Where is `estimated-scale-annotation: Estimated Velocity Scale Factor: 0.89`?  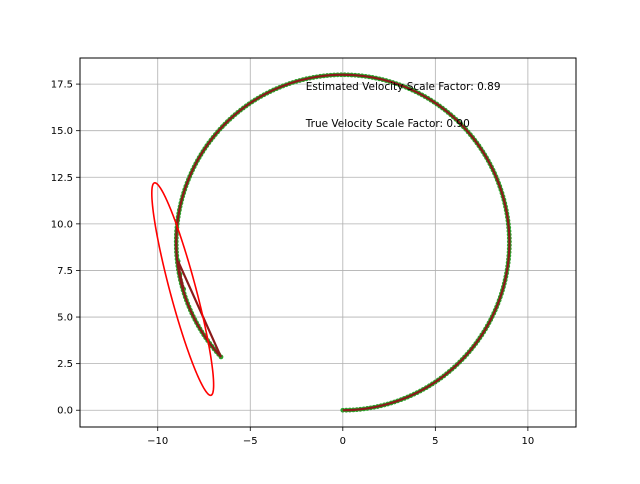 estimated-scale-annotation: Estimated Velocity Scale Factor: 0.89 is located at coordinates (403, 87).